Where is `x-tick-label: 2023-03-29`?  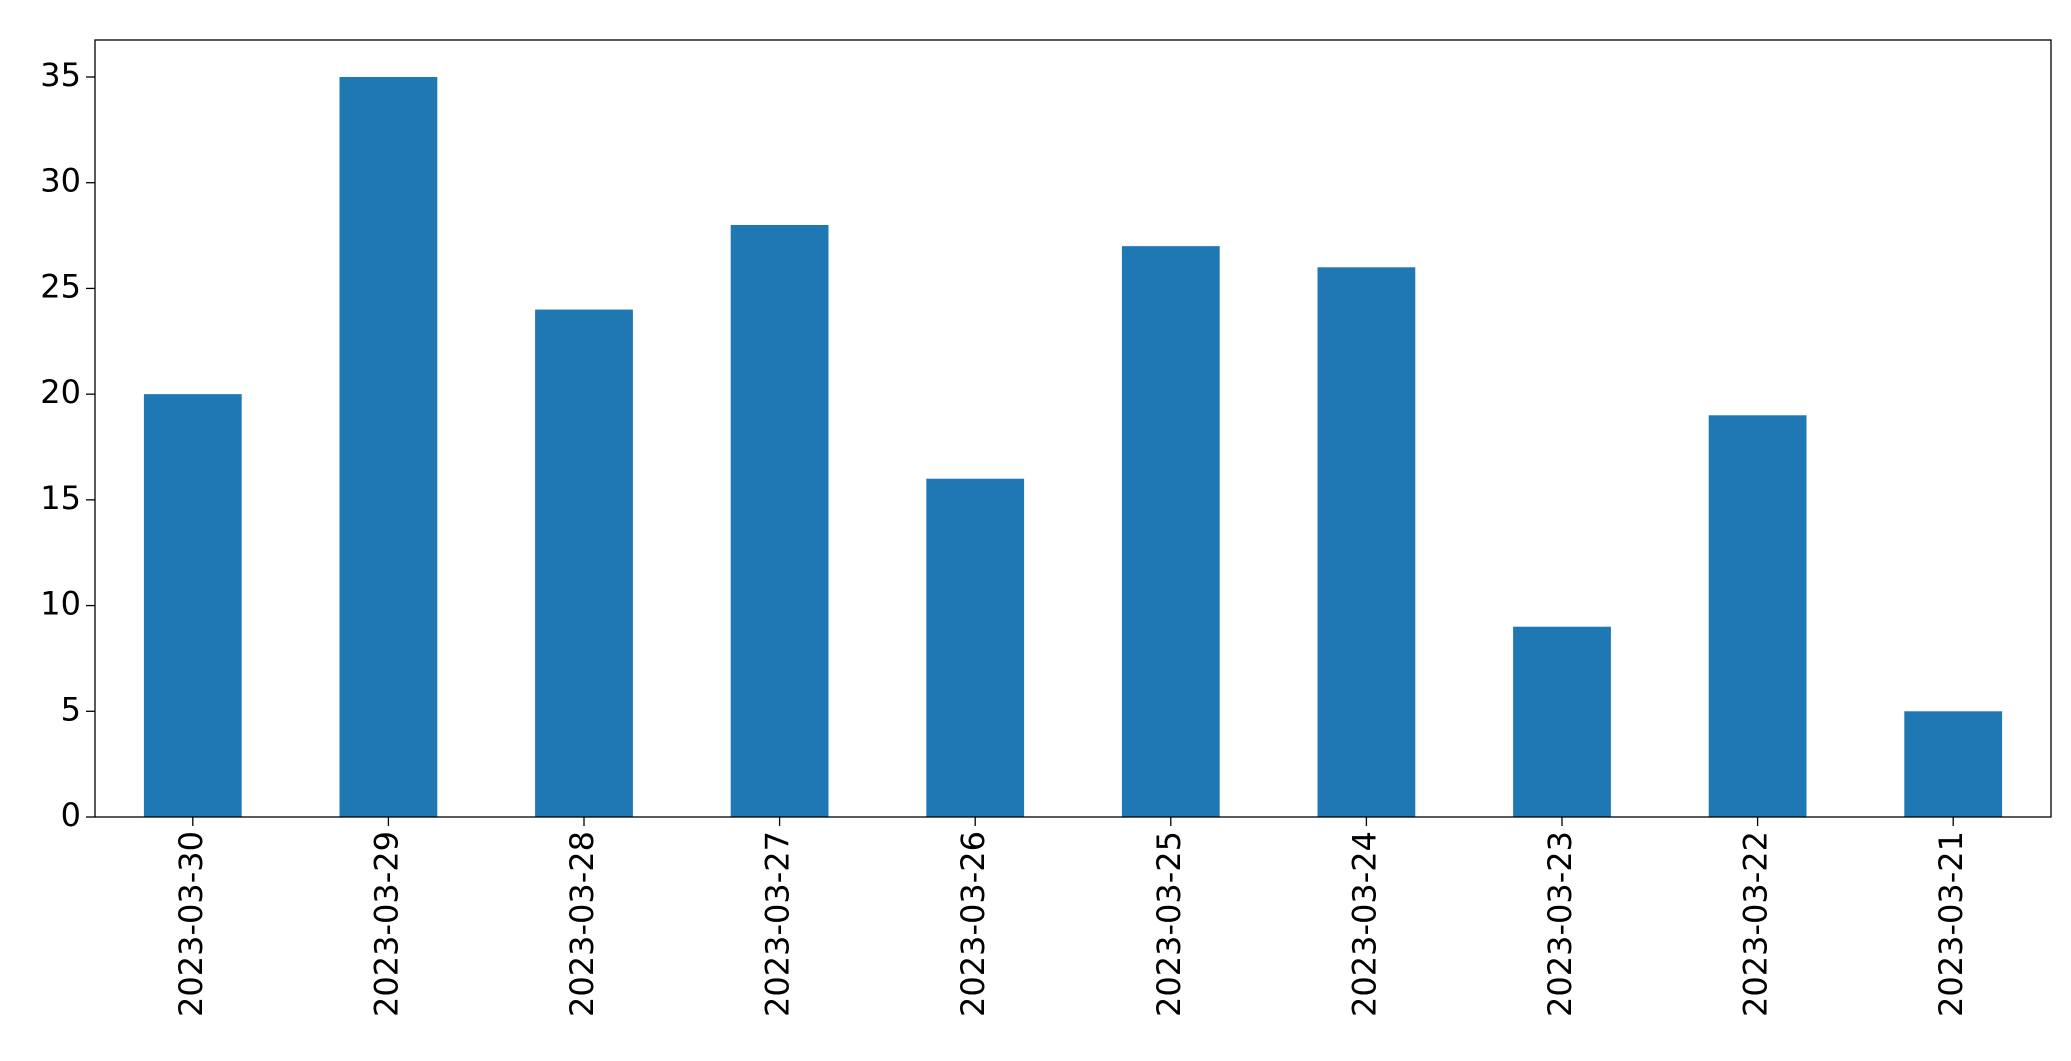 x-tick-label: 2023-03-29 is located at coordinates (386, 924).